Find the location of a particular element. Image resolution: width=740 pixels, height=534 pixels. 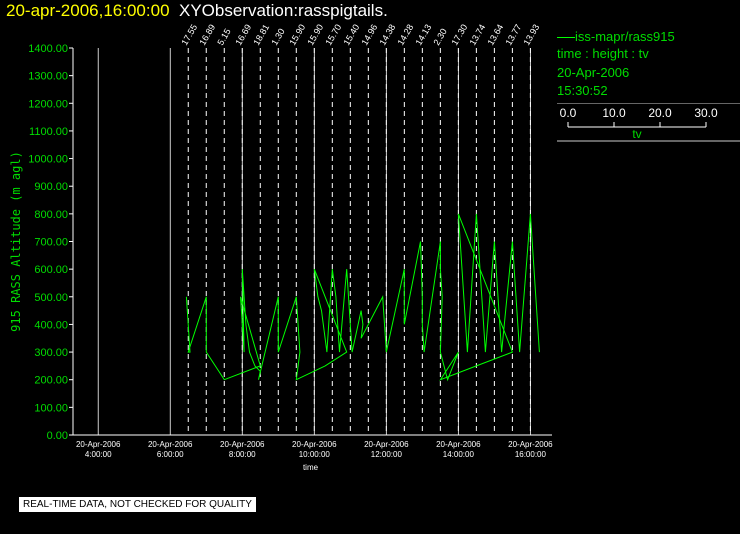

legend-scale-tick-label: 10.0 is located at coordinates (614, 113).